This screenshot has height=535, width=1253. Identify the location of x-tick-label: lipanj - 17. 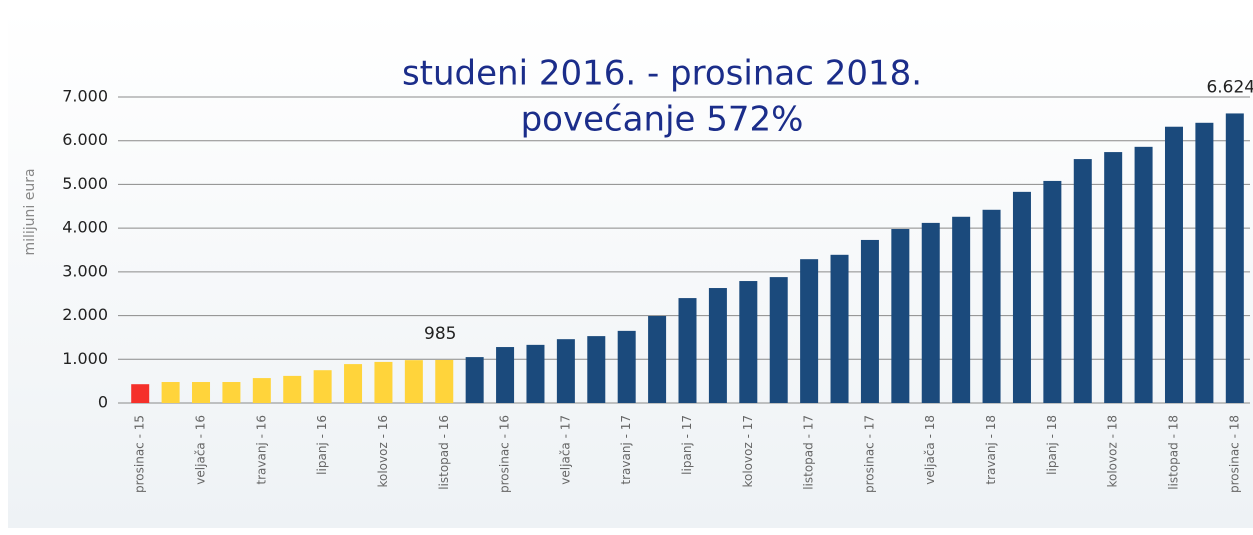
(687, 445).